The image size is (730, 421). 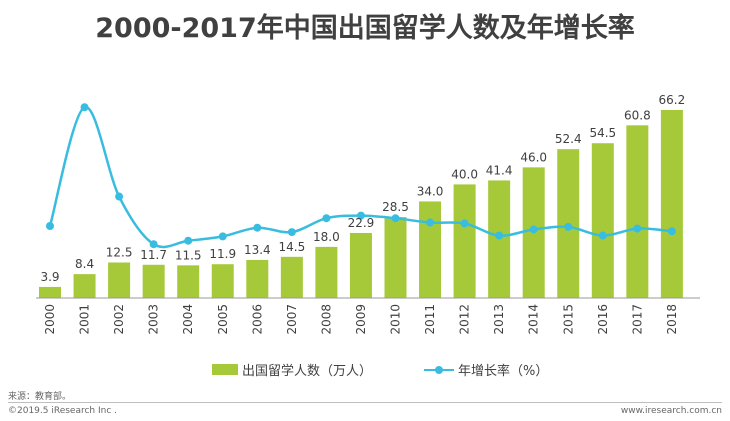 I want to click on legend-line-swatch, so click(x=439, y=369).